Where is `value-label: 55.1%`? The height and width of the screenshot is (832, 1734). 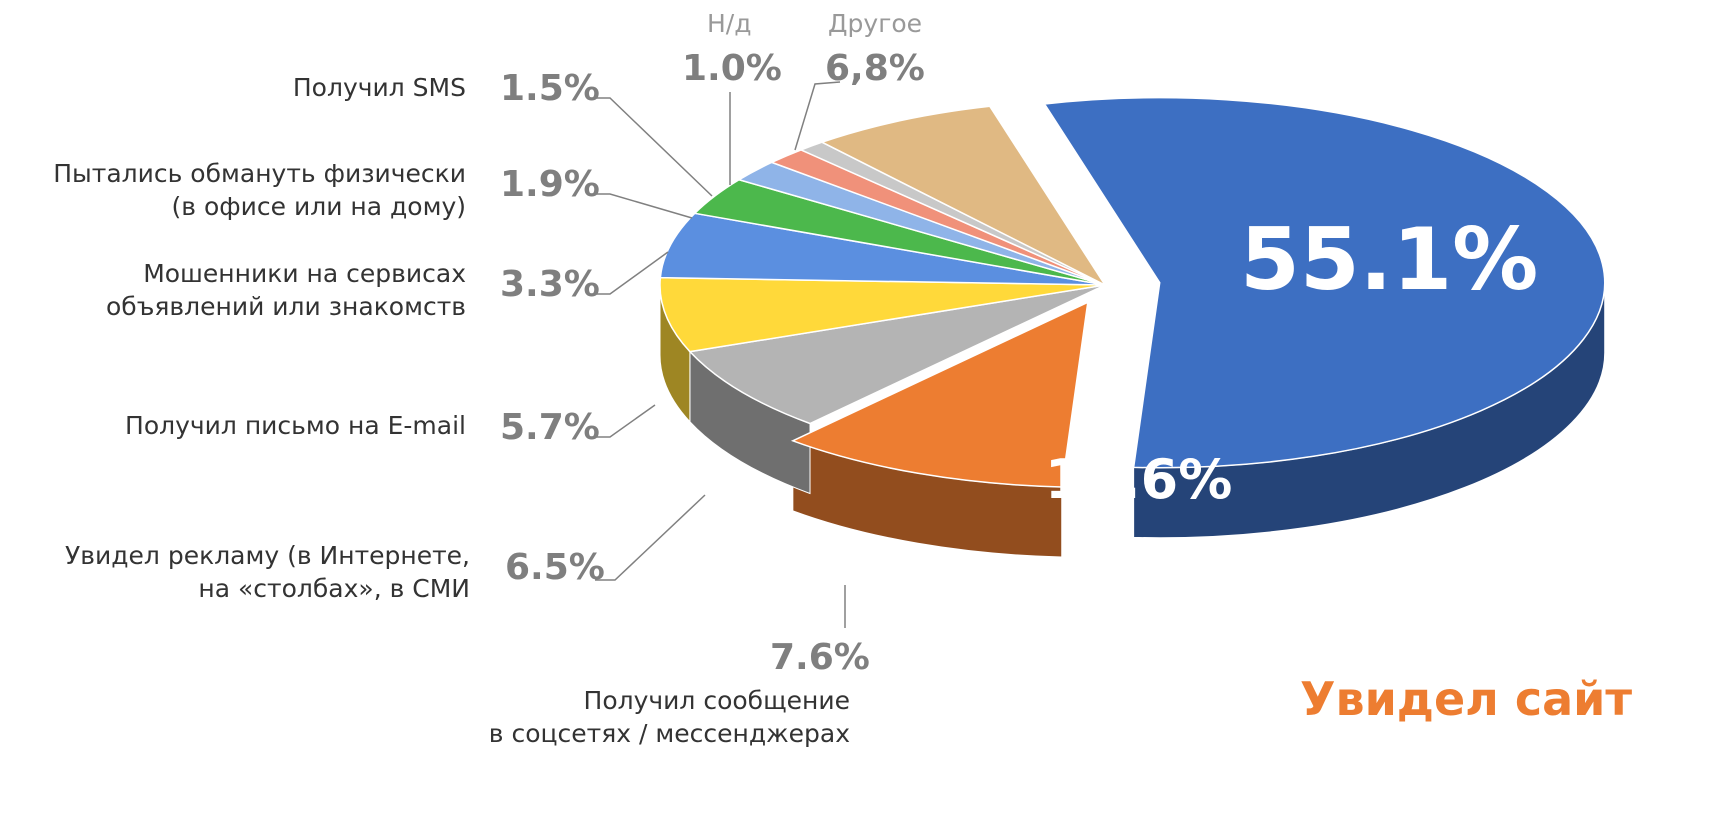
value-label: 55.1% is located at coordinates (1389, 260).